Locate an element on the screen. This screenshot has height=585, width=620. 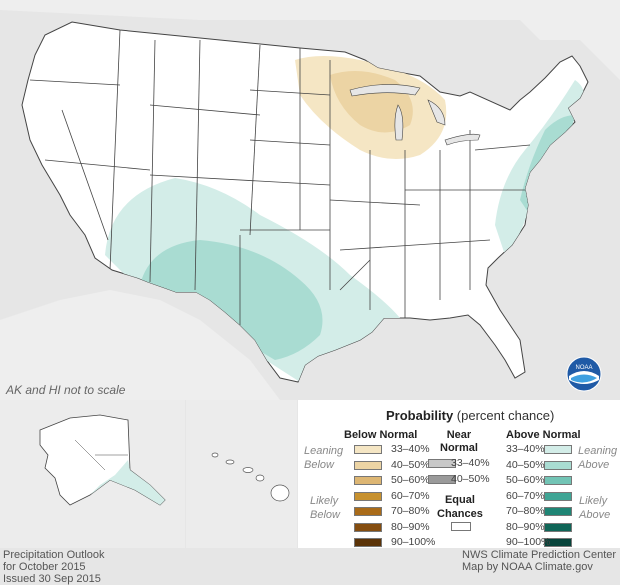
below-normal-header: Below Normal is located at coordinates (381, 435).